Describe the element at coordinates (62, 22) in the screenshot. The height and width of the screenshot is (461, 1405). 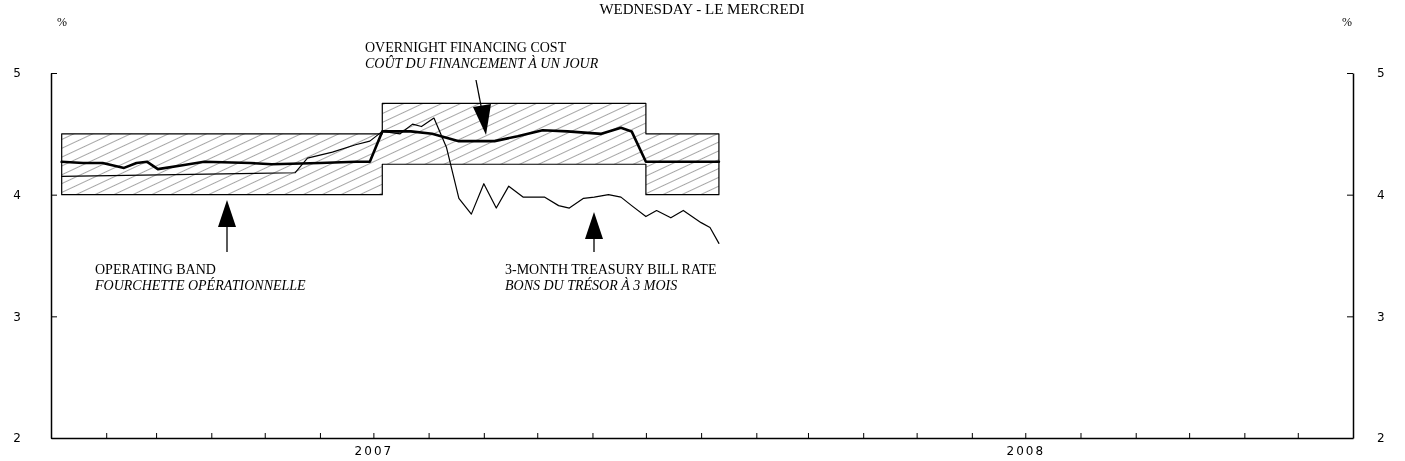
I see `y-axis-title: %` at that location.